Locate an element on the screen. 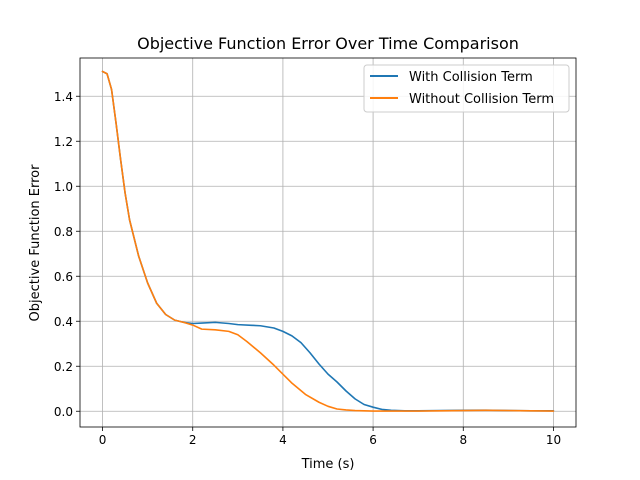  y-tick-label: 0.6 is located at coordinates (63, 277).